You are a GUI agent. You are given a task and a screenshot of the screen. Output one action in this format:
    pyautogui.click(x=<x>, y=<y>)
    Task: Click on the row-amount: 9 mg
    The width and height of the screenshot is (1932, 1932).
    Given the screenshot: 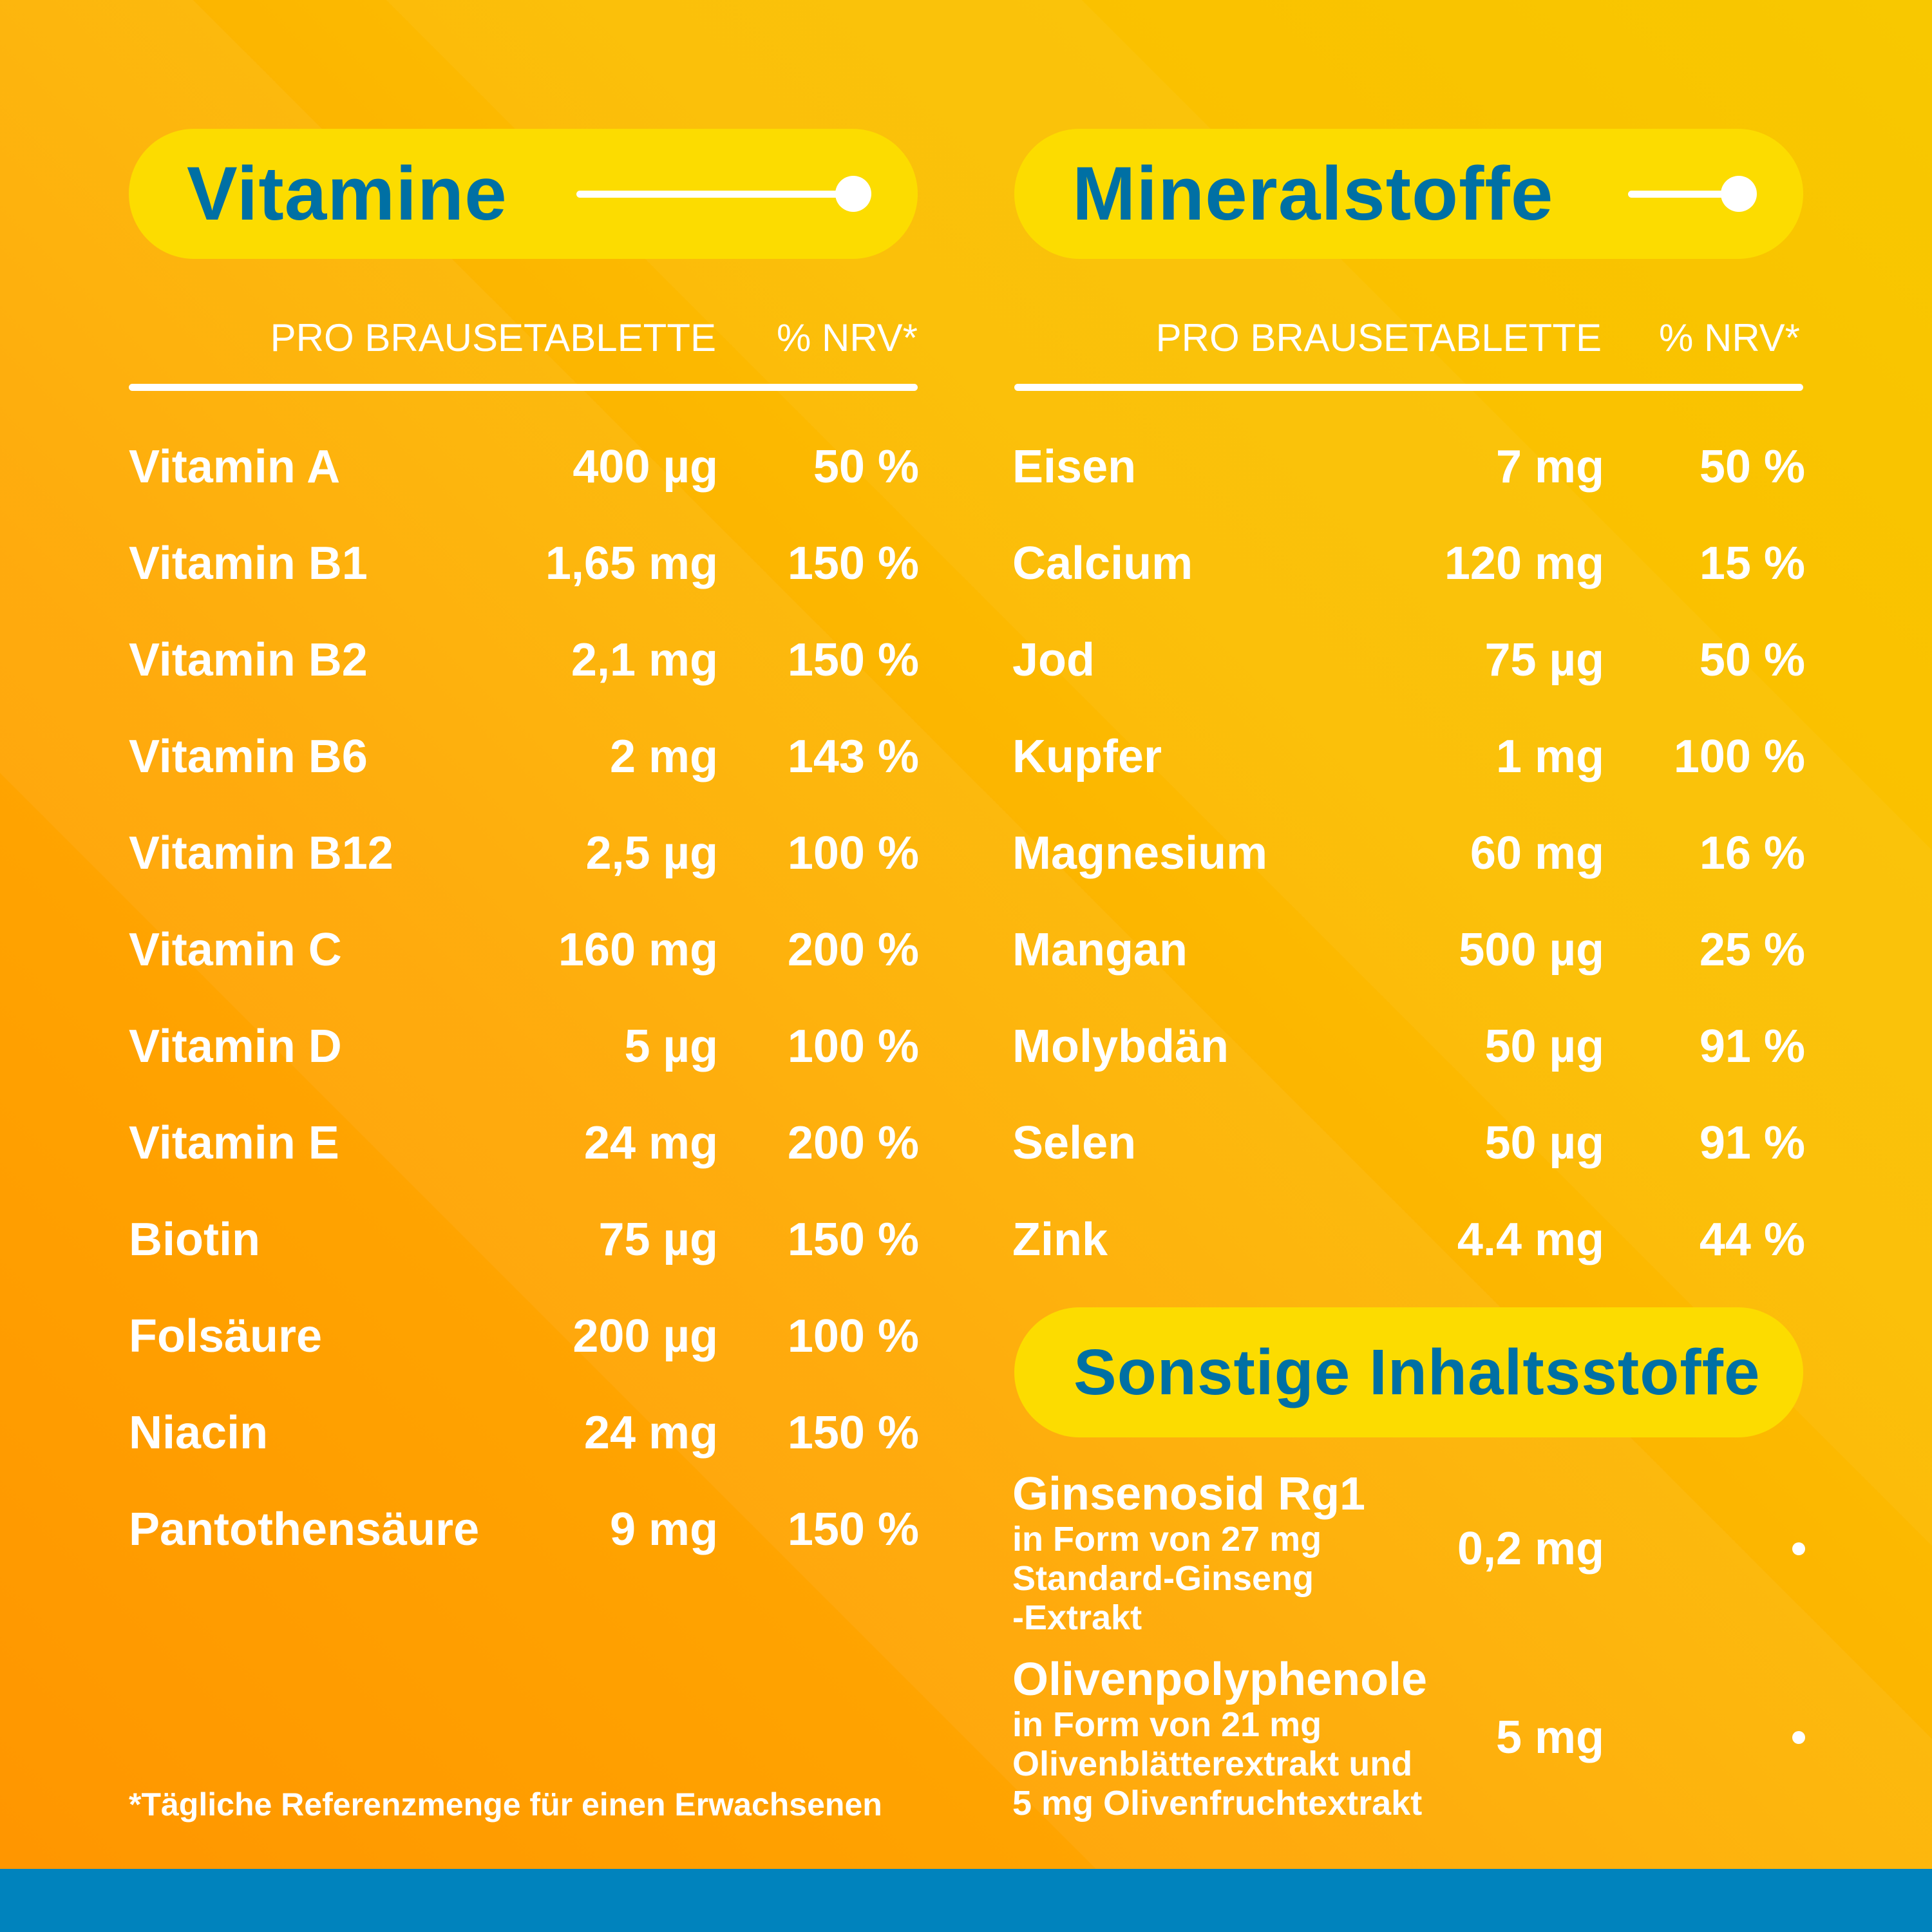 What is the action you would take?
    pyautogui.click(x=663, y=1529)
    